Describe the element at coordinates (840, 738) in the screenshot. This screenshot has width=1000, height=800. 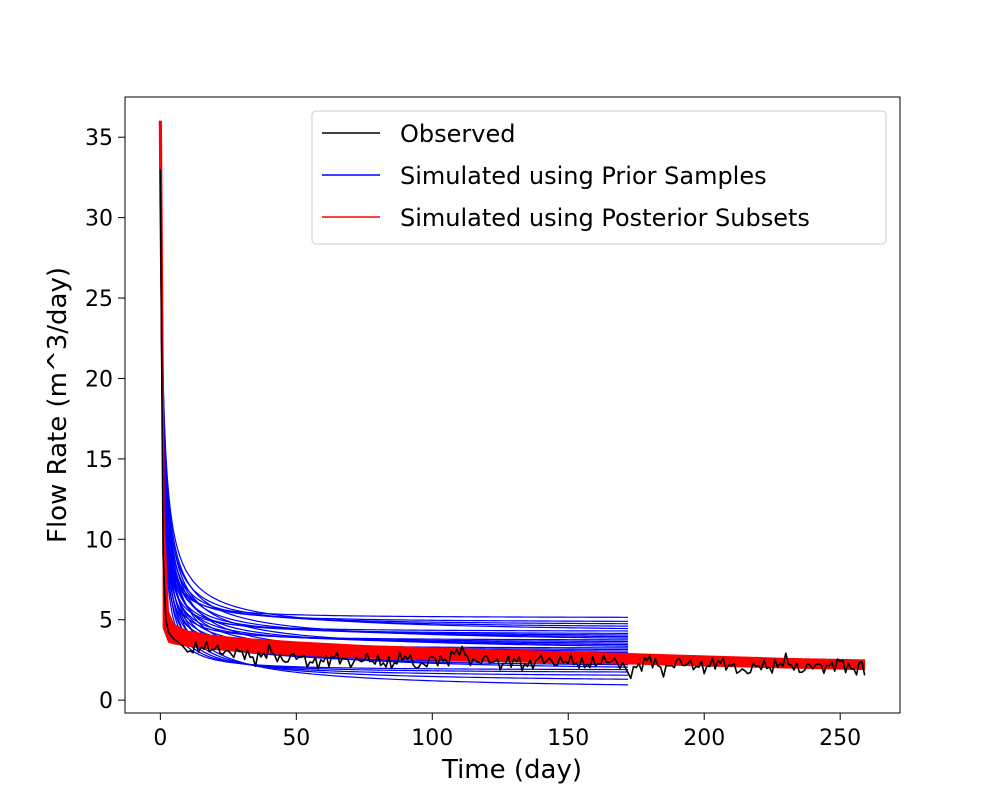
I see `x-tick-label: 250` at that location.